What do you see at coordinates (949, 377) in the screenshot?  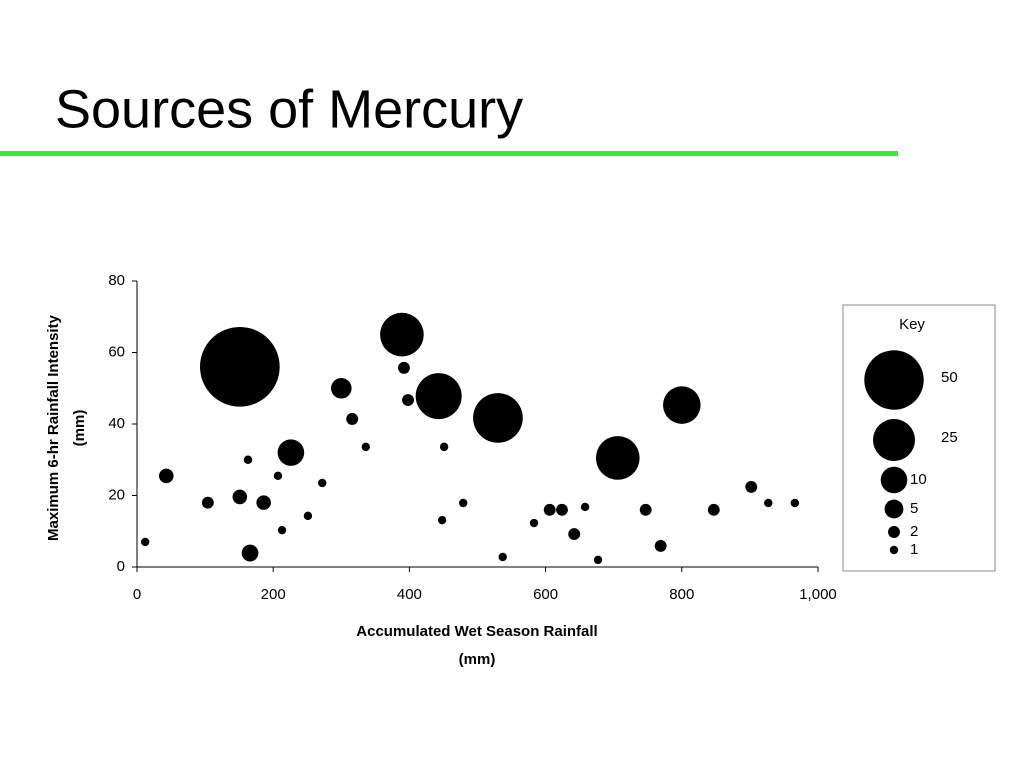 I see `legend-label: 50` at bounding box center [949, 377].